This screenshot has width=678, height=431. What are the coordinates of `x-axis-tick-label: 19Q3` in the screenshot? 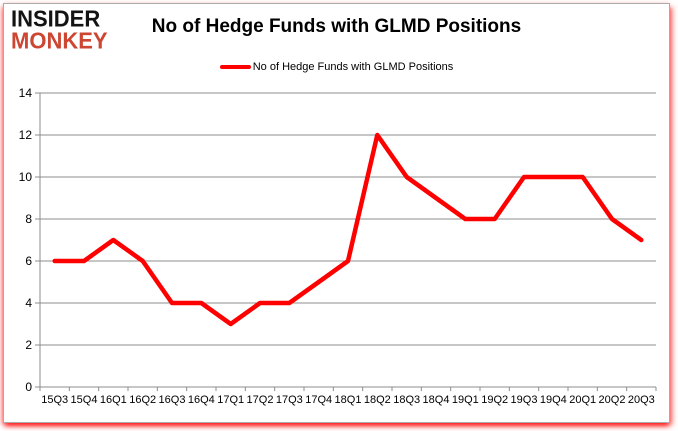 It's located at (524, 400).